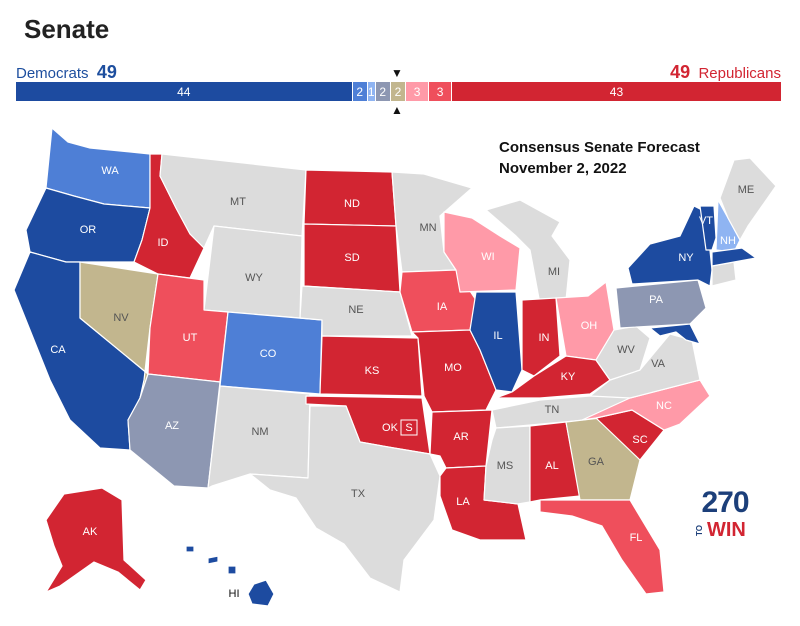  I want to click on state-label-AL: AL, so click(551, 466).